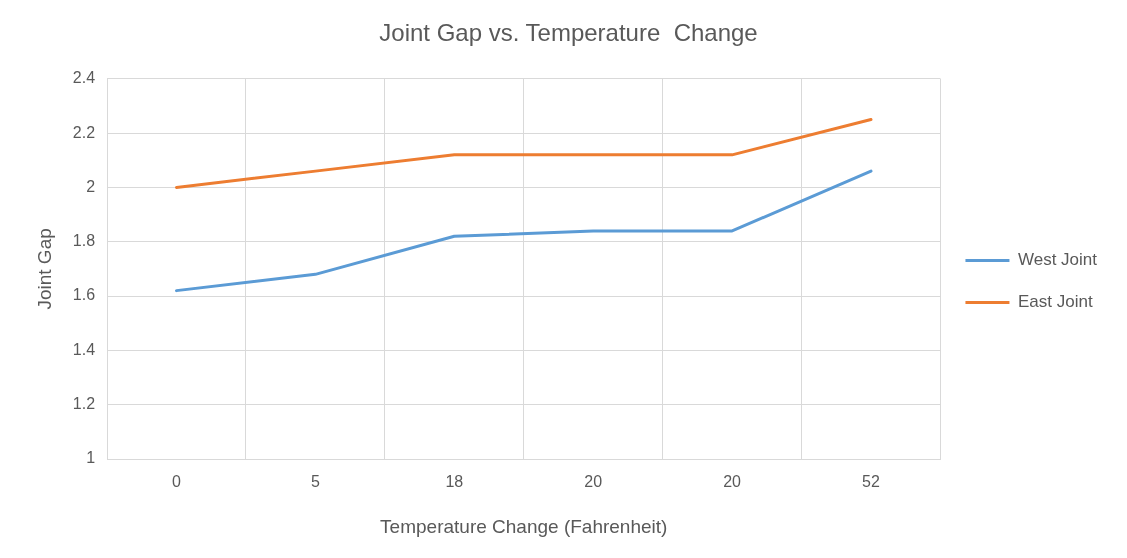 The image size is (1127, 558). Describe the element at coordinates (44, 269) in the screenshot. I see `y-axis-title: Joint Gap` at that location.